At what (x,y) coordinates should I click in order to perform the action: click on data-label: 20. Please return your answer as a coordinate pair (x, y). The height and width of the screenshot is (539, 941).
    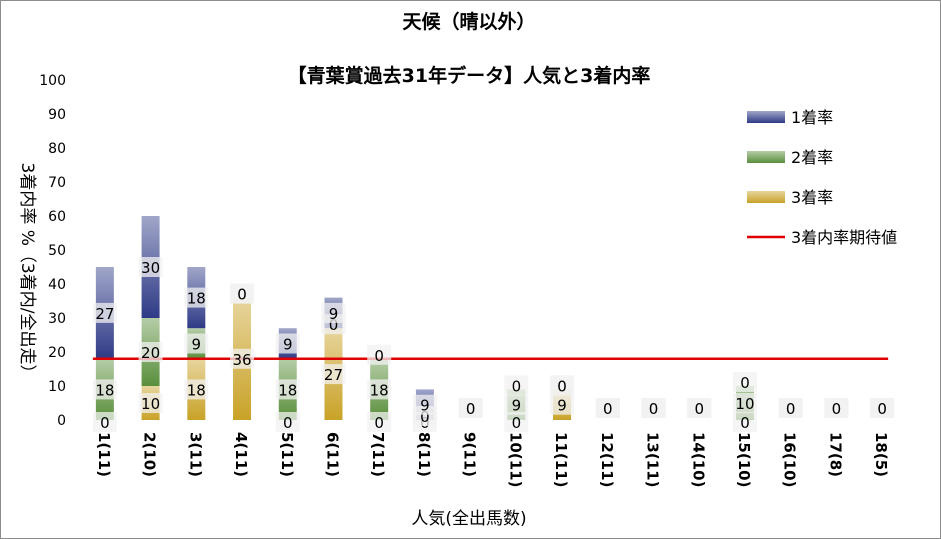
    Looking at the image, I should click on (150, 353).